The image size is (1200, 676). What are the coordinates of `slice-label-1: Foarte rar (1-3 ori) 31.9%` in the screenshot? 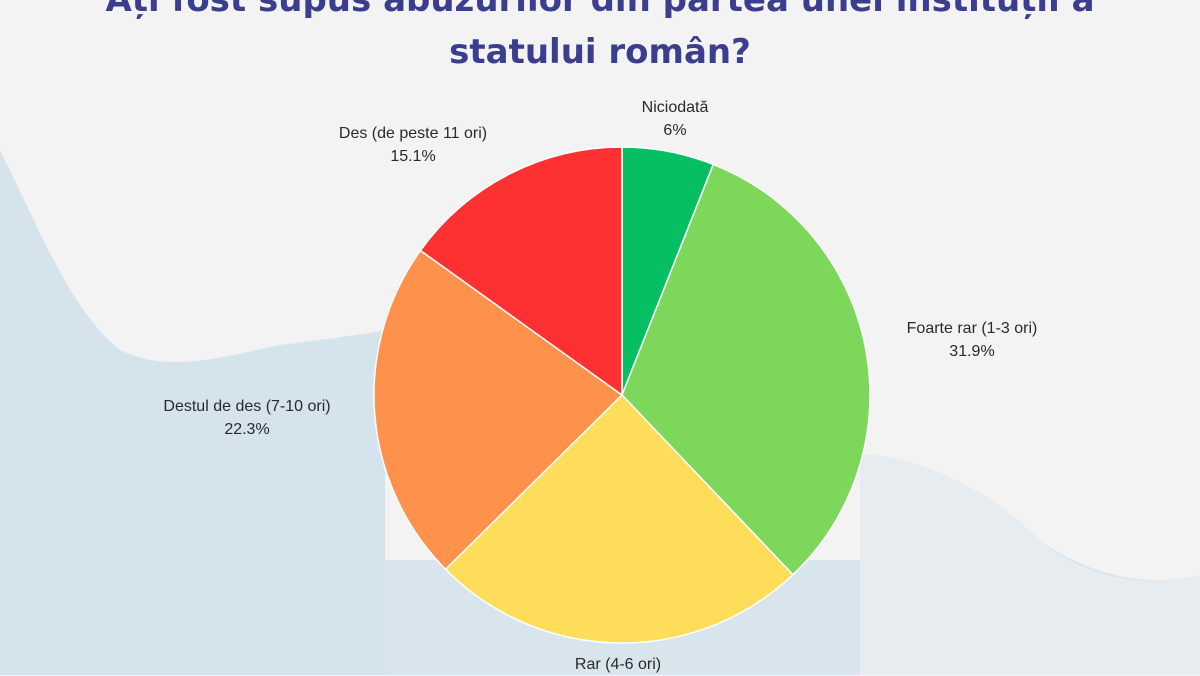 It's located at (972, 340).